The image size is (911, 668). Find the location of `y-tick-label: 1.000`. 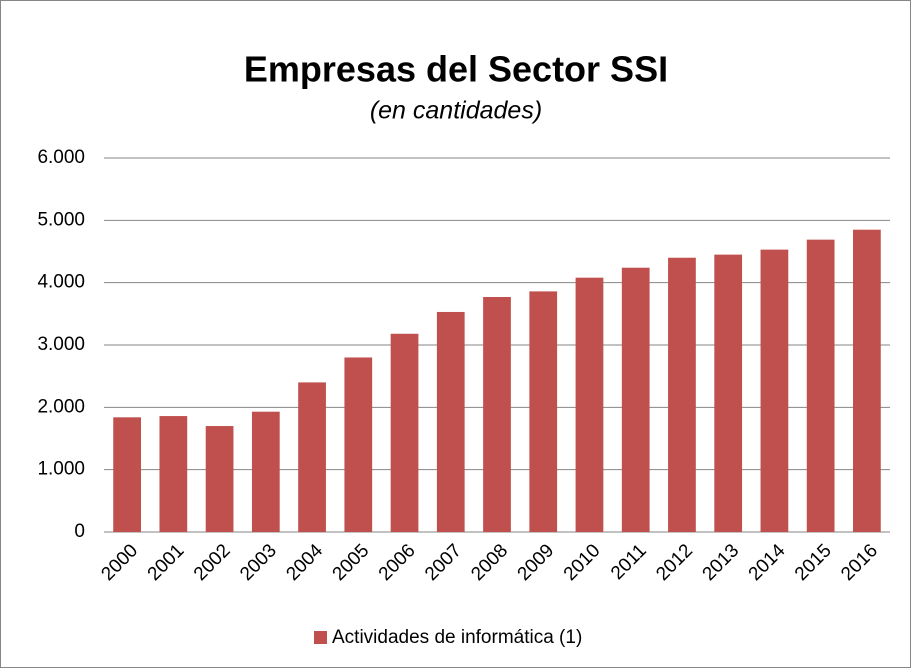

y-tick-label: 1.000 is located at coordinates (61, 469).